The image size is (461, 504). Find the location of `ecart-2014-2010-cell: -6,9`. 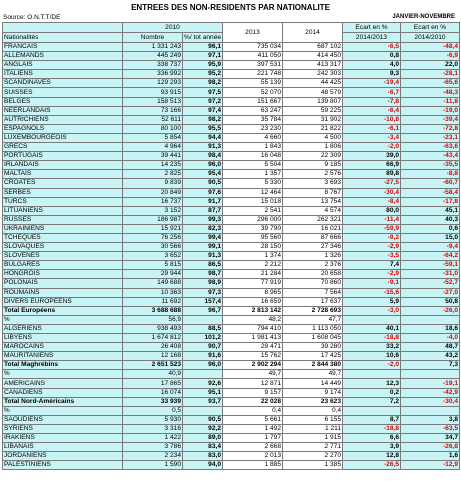

ecart-2014-2010-cell: -6,9 is located at coordinates (430, 56).